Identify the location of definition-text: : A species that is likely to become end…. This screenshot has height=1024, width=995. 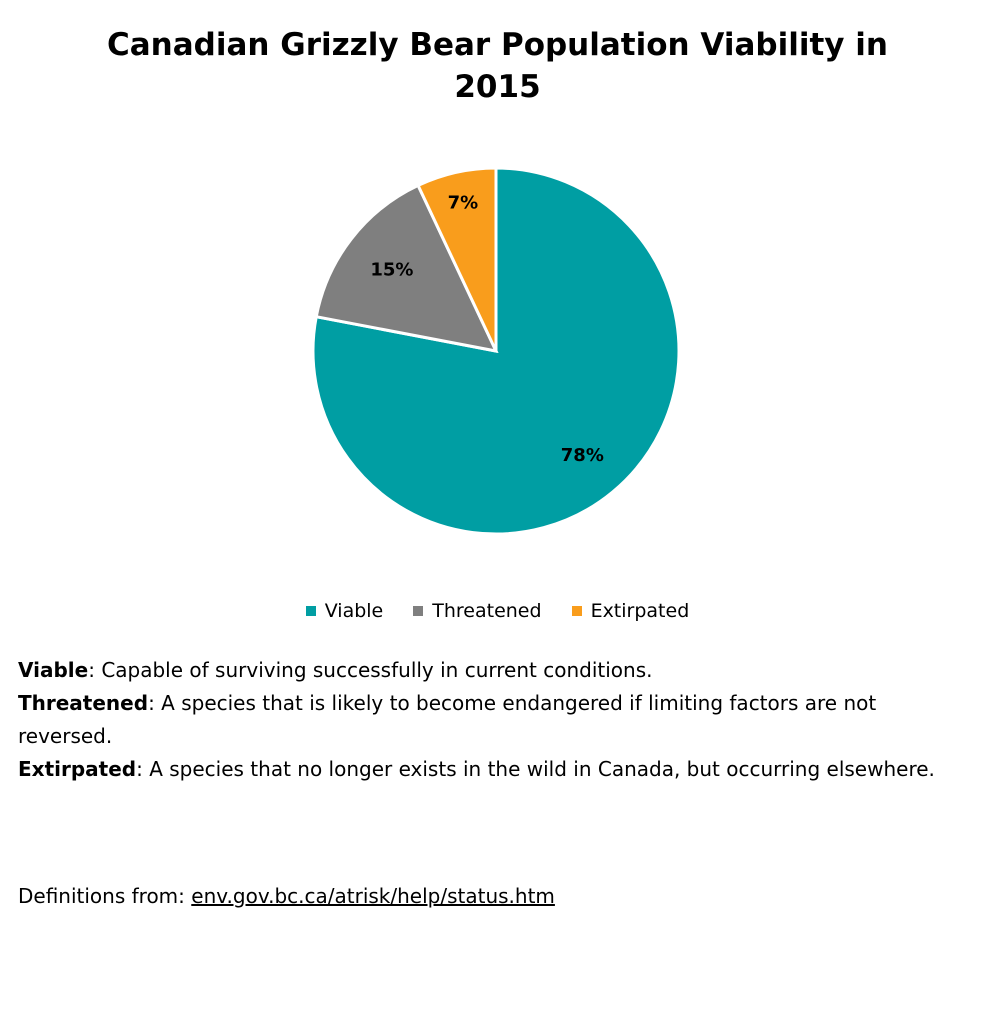
(447, 719).